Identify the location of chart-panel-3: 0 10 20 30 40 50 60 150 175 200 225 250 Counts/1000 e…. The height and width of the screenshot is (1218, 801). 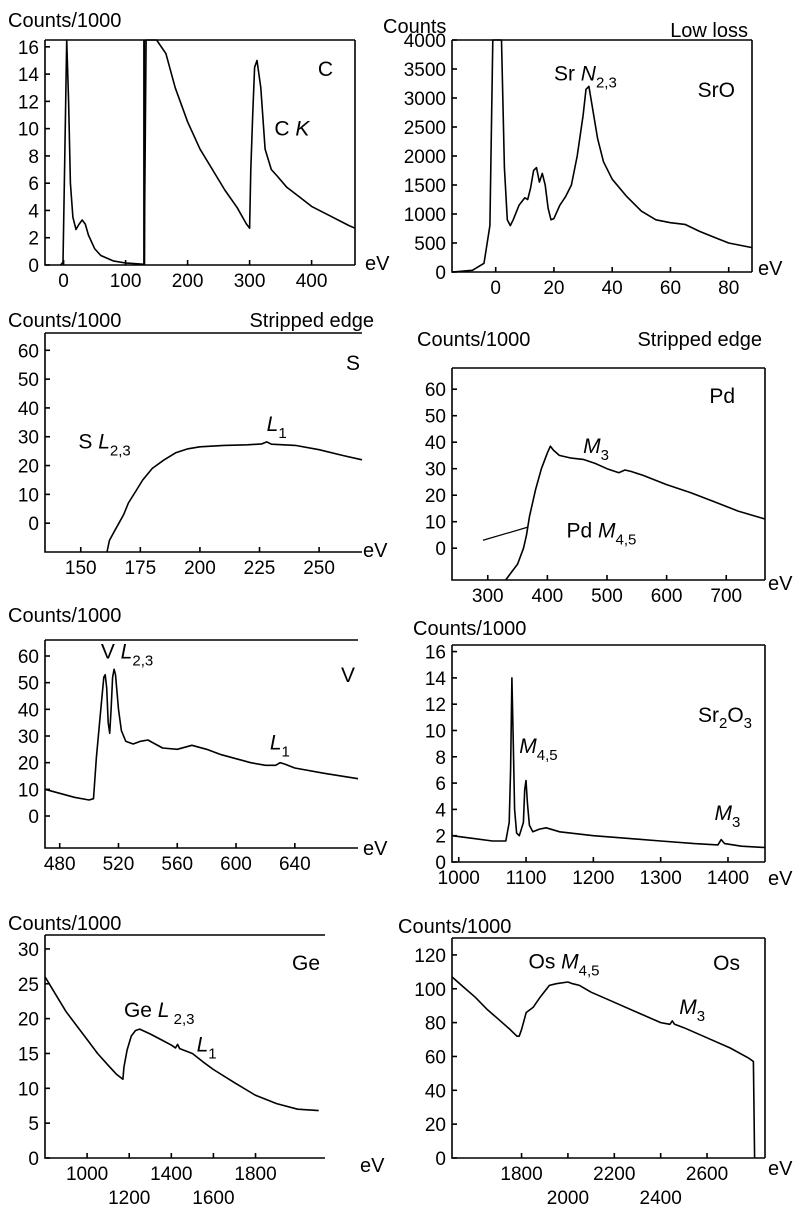
(198, 444).